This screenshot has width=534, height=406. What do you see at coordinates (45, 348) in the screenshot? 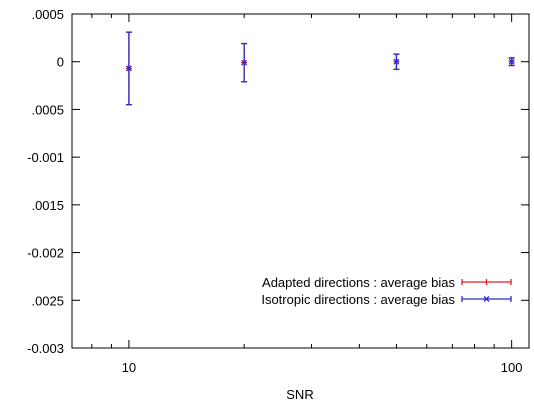
I see `y-tick-label: -0.003` at bounding box center [45, 348].